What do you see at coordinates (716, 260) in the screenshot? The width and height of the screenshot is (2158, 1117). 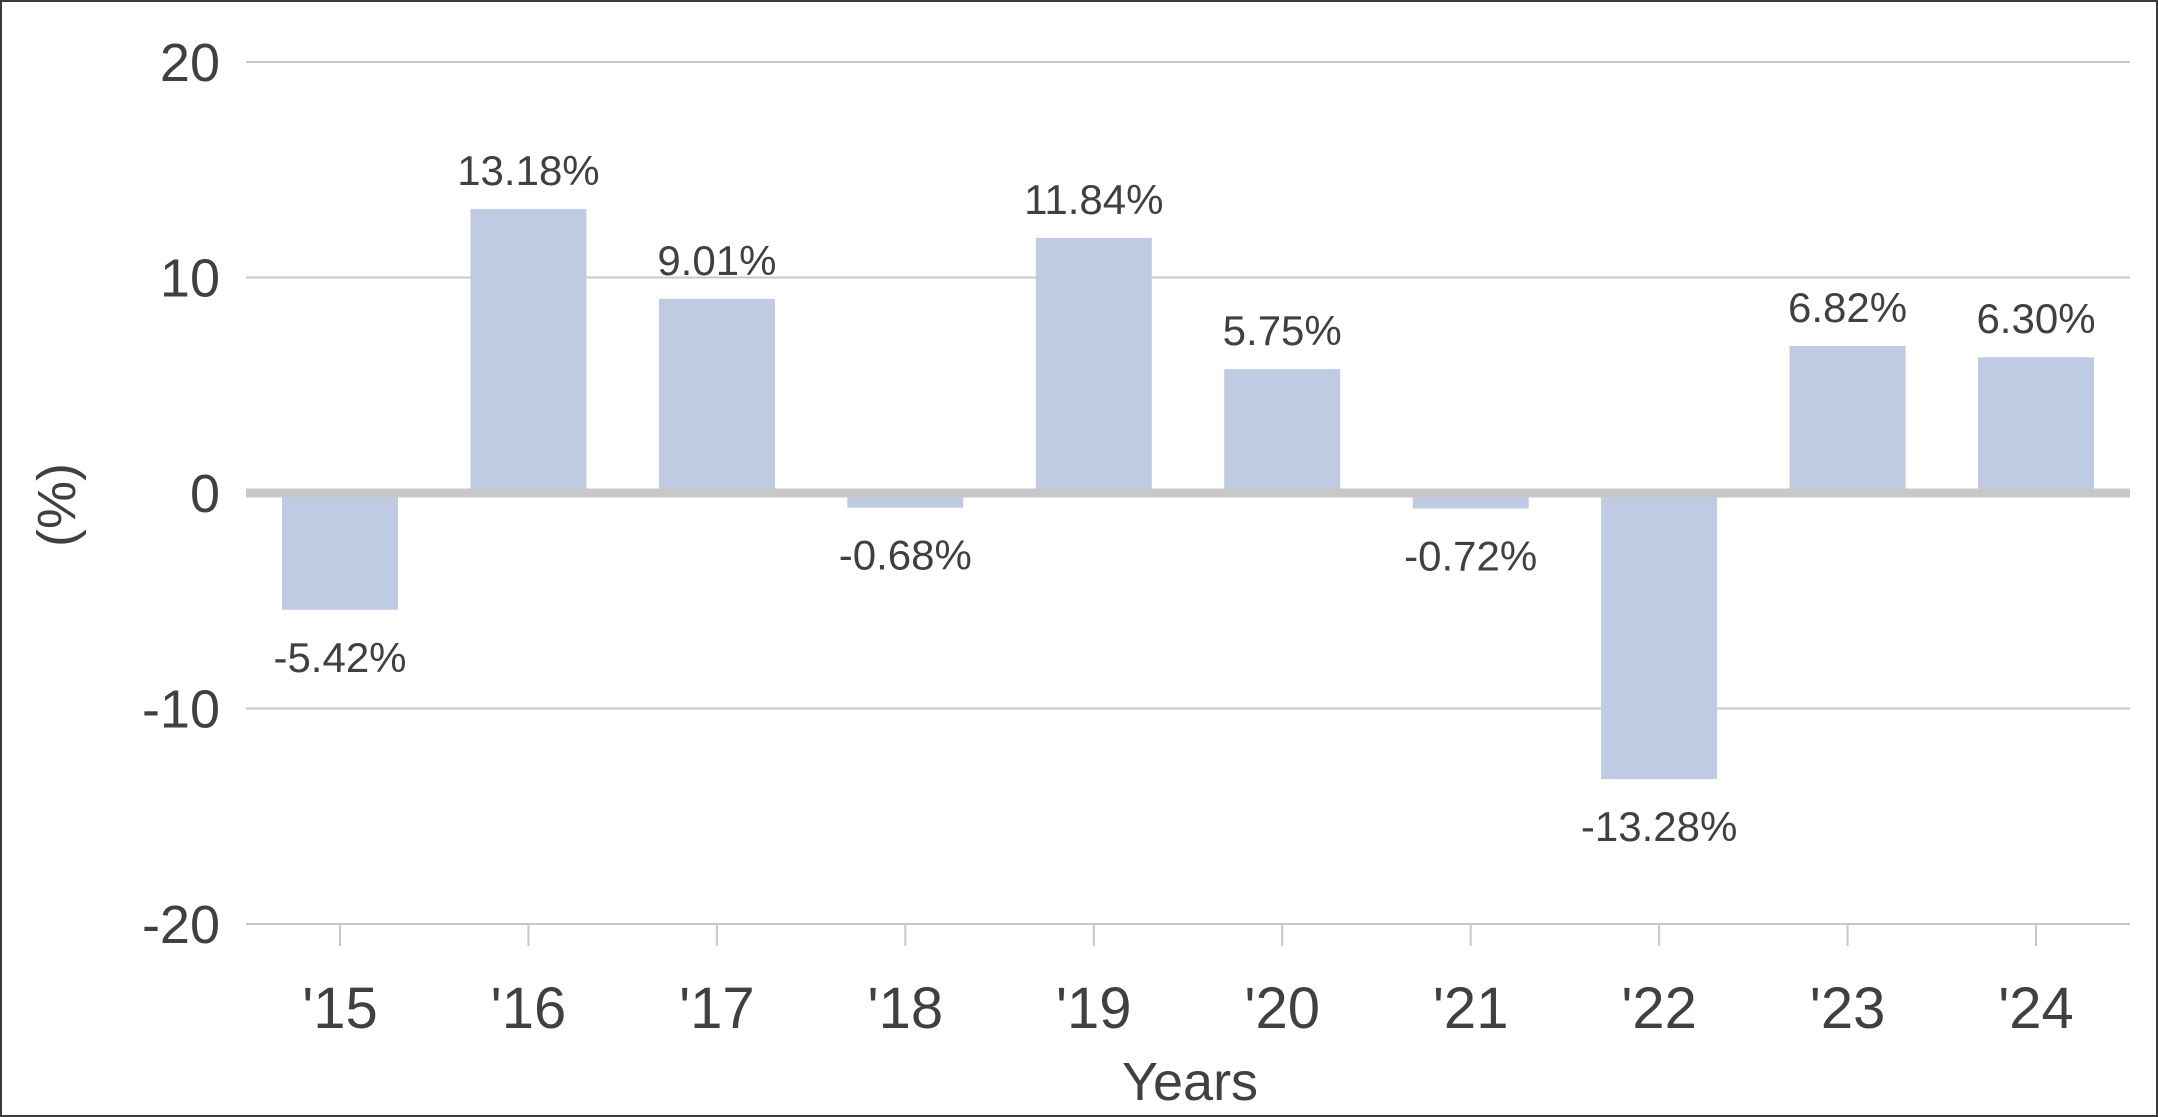 I see `data-label: 9.01%` at bounding box center [716, 260].